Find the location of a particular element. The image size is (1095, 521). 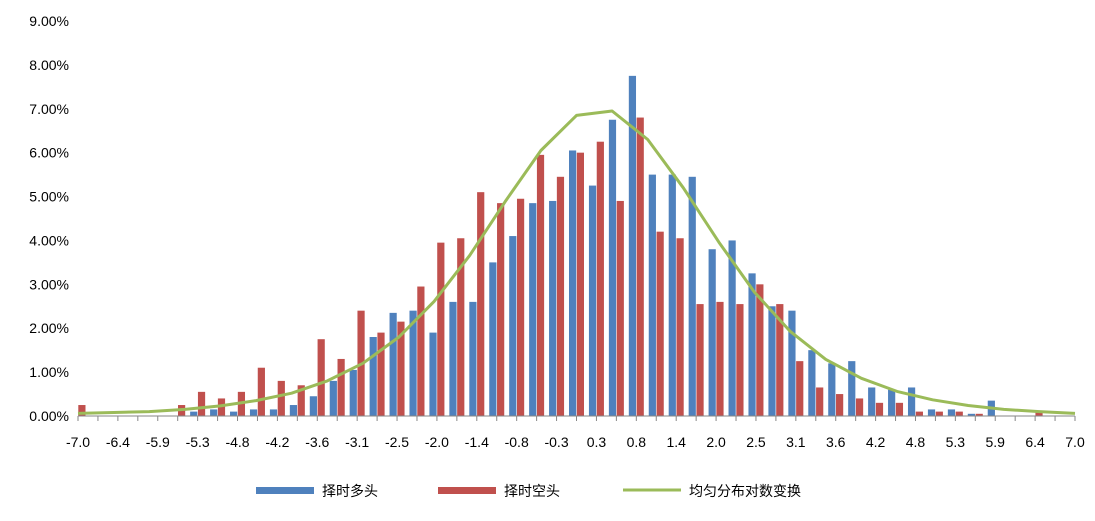

x-tick-label: -5.3 is located at coordinates (198, 442).